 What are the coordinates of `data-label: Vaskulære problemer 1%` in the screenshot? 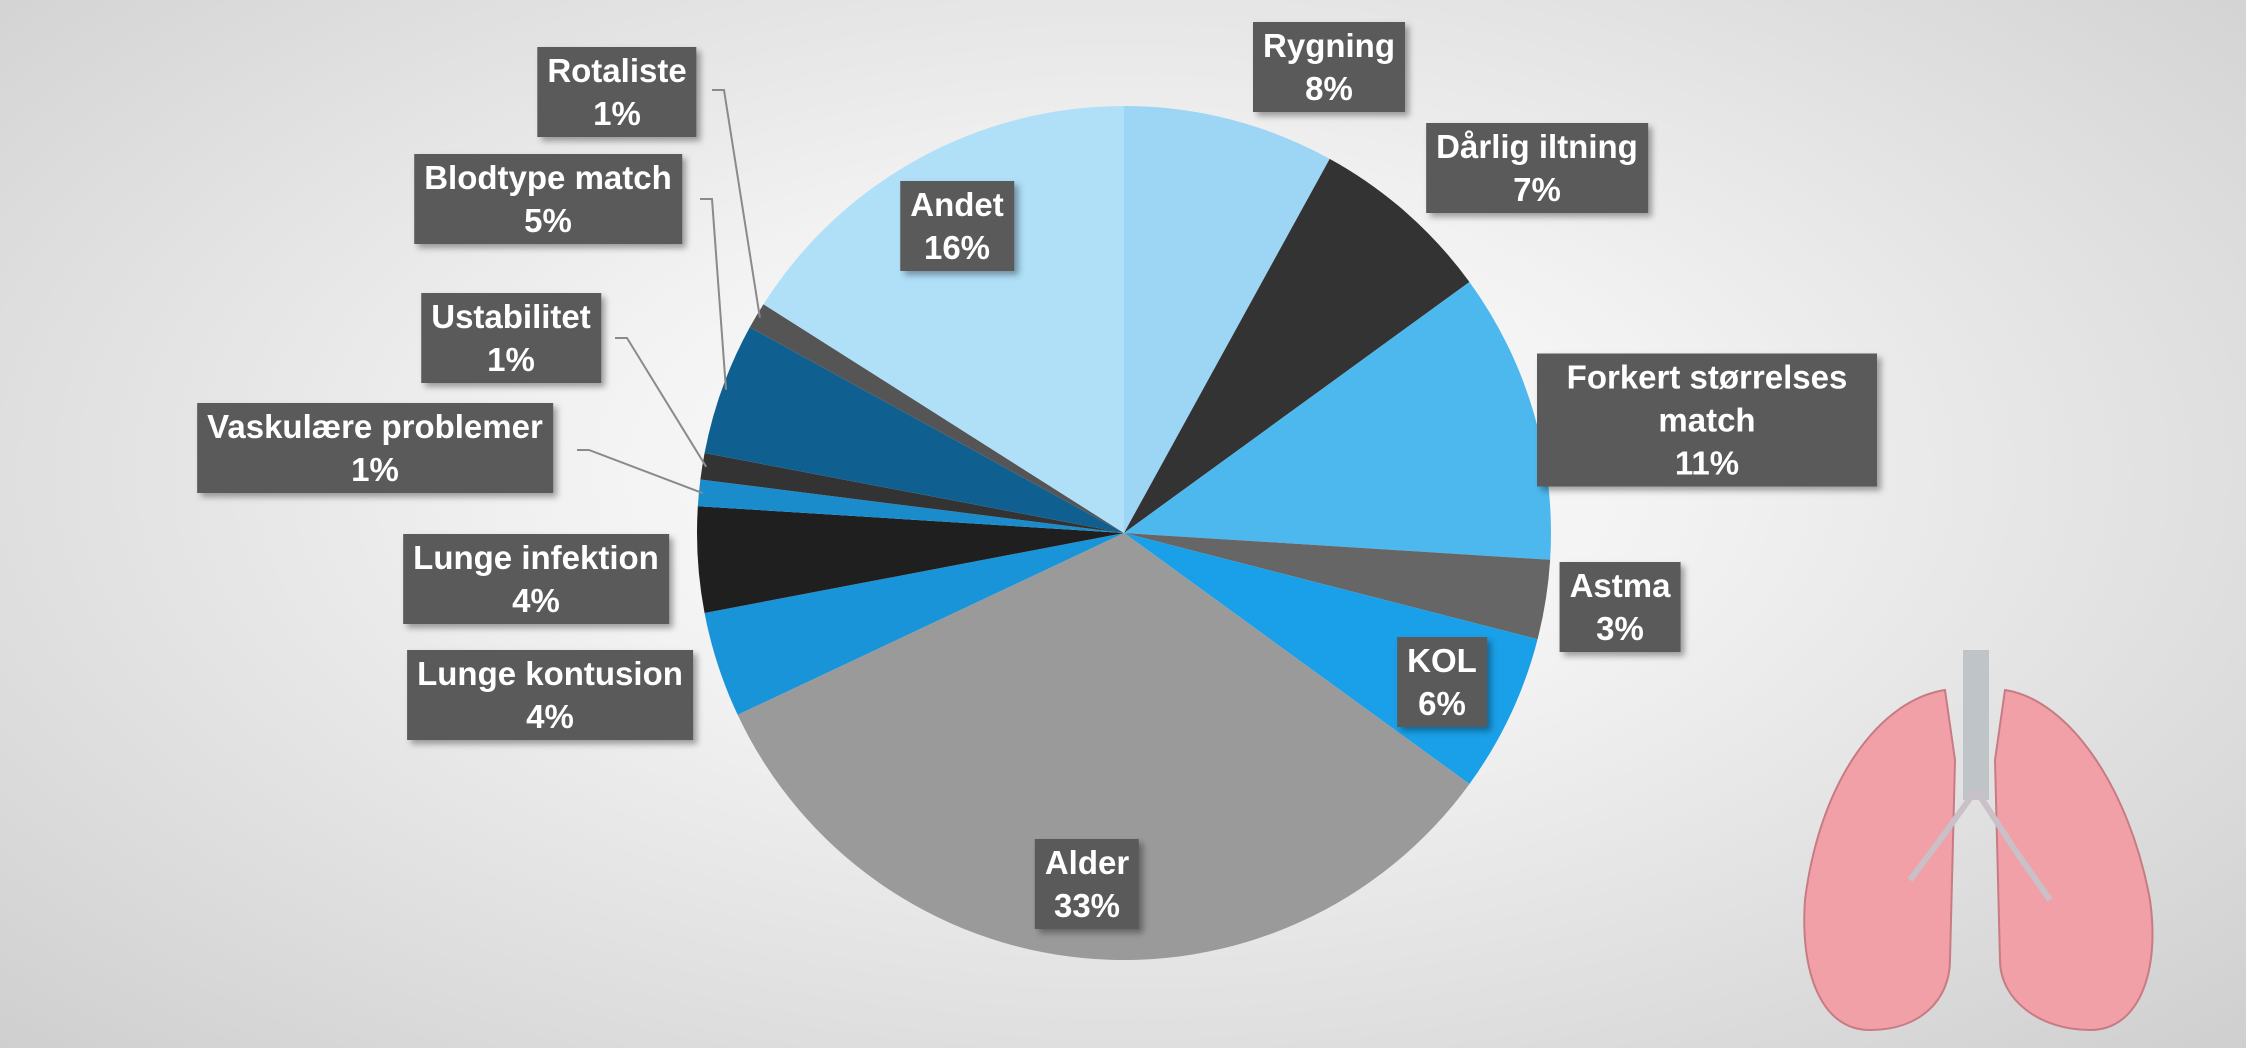 It's located at (375, 448).